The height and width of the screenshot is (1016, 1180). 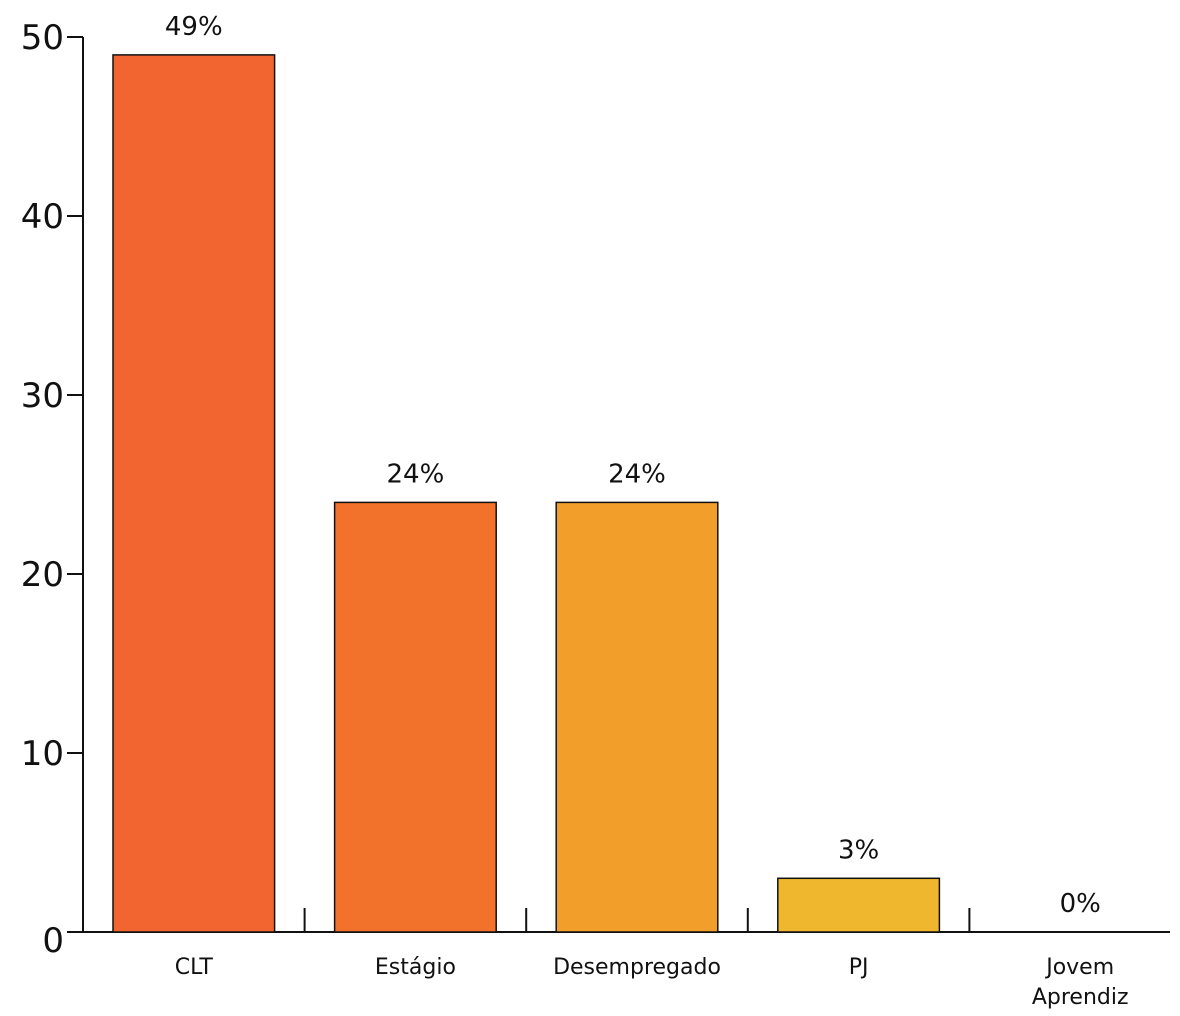 I want to click on category-label: PJ, so click(x=859, y=967).